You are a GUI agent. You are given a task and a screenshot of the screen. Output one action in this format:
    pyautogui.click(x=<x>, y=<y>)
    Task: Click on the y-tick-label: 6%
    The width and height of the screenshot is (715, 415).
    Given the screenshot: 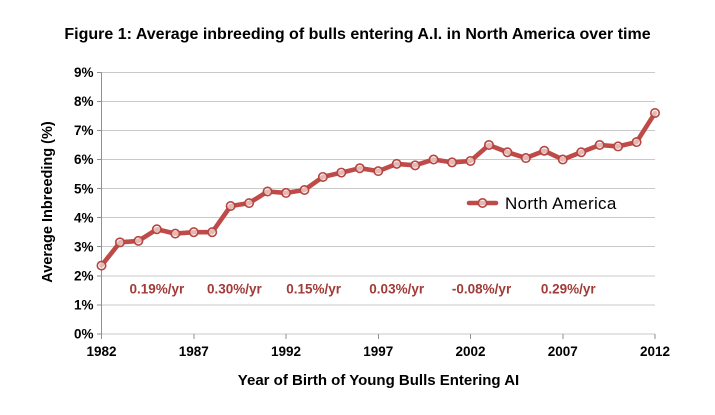 What is the action you would take?
    pyautogui.click(x=84, y=159)
    